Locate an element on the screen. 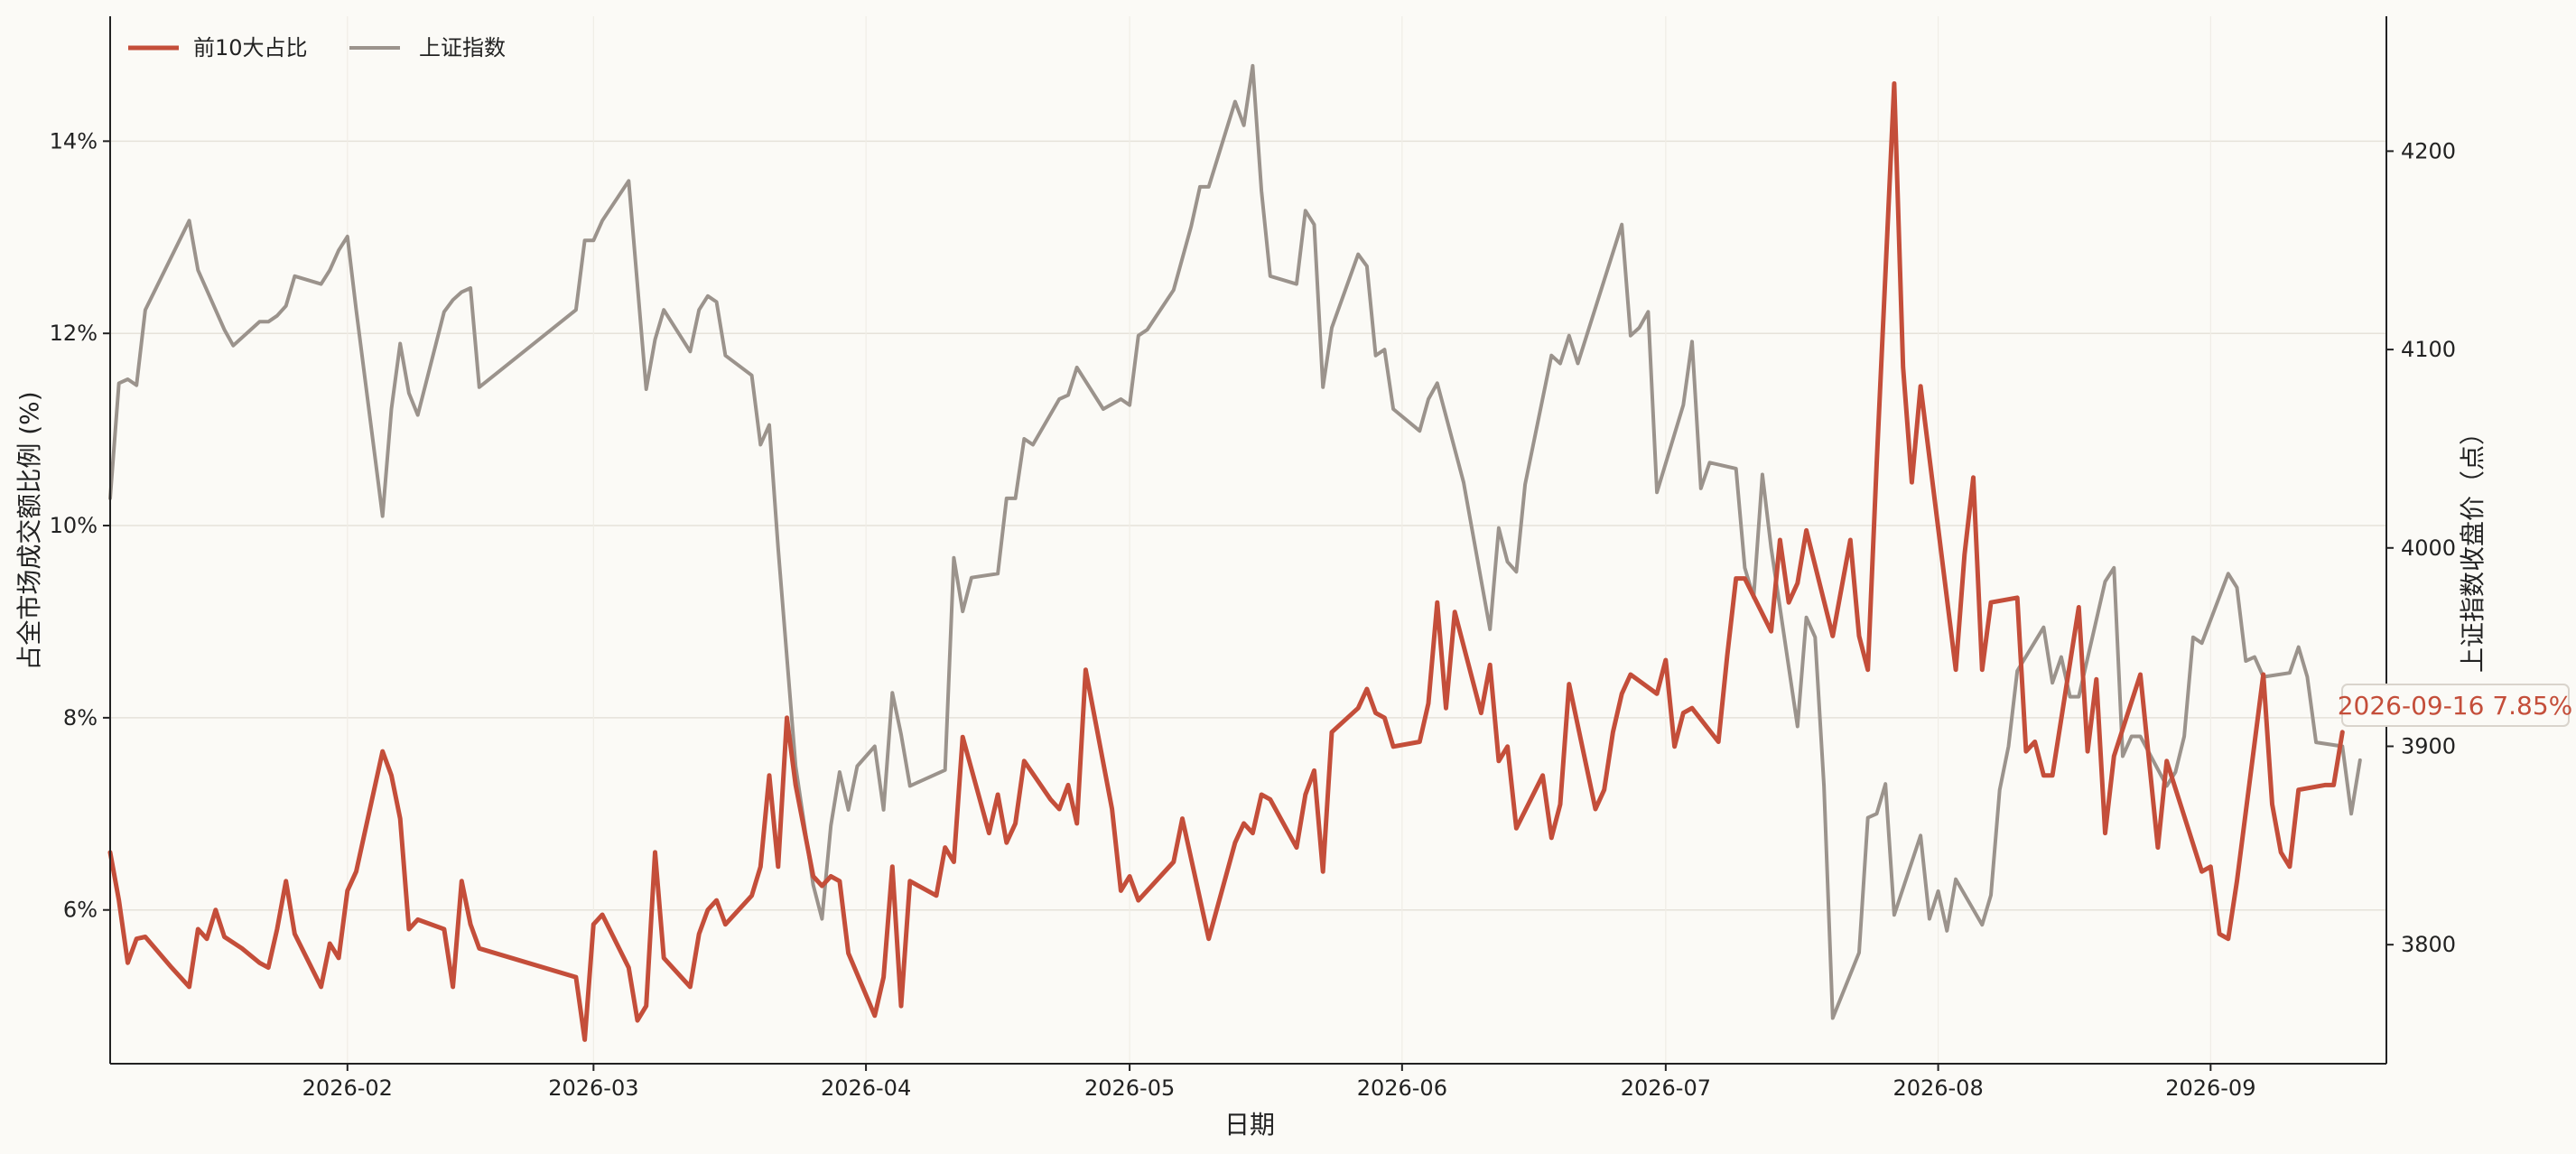 This screenshot has width=2576, height=1154. x-axis-title: 日期 is located at coordinates (1249, 1125).